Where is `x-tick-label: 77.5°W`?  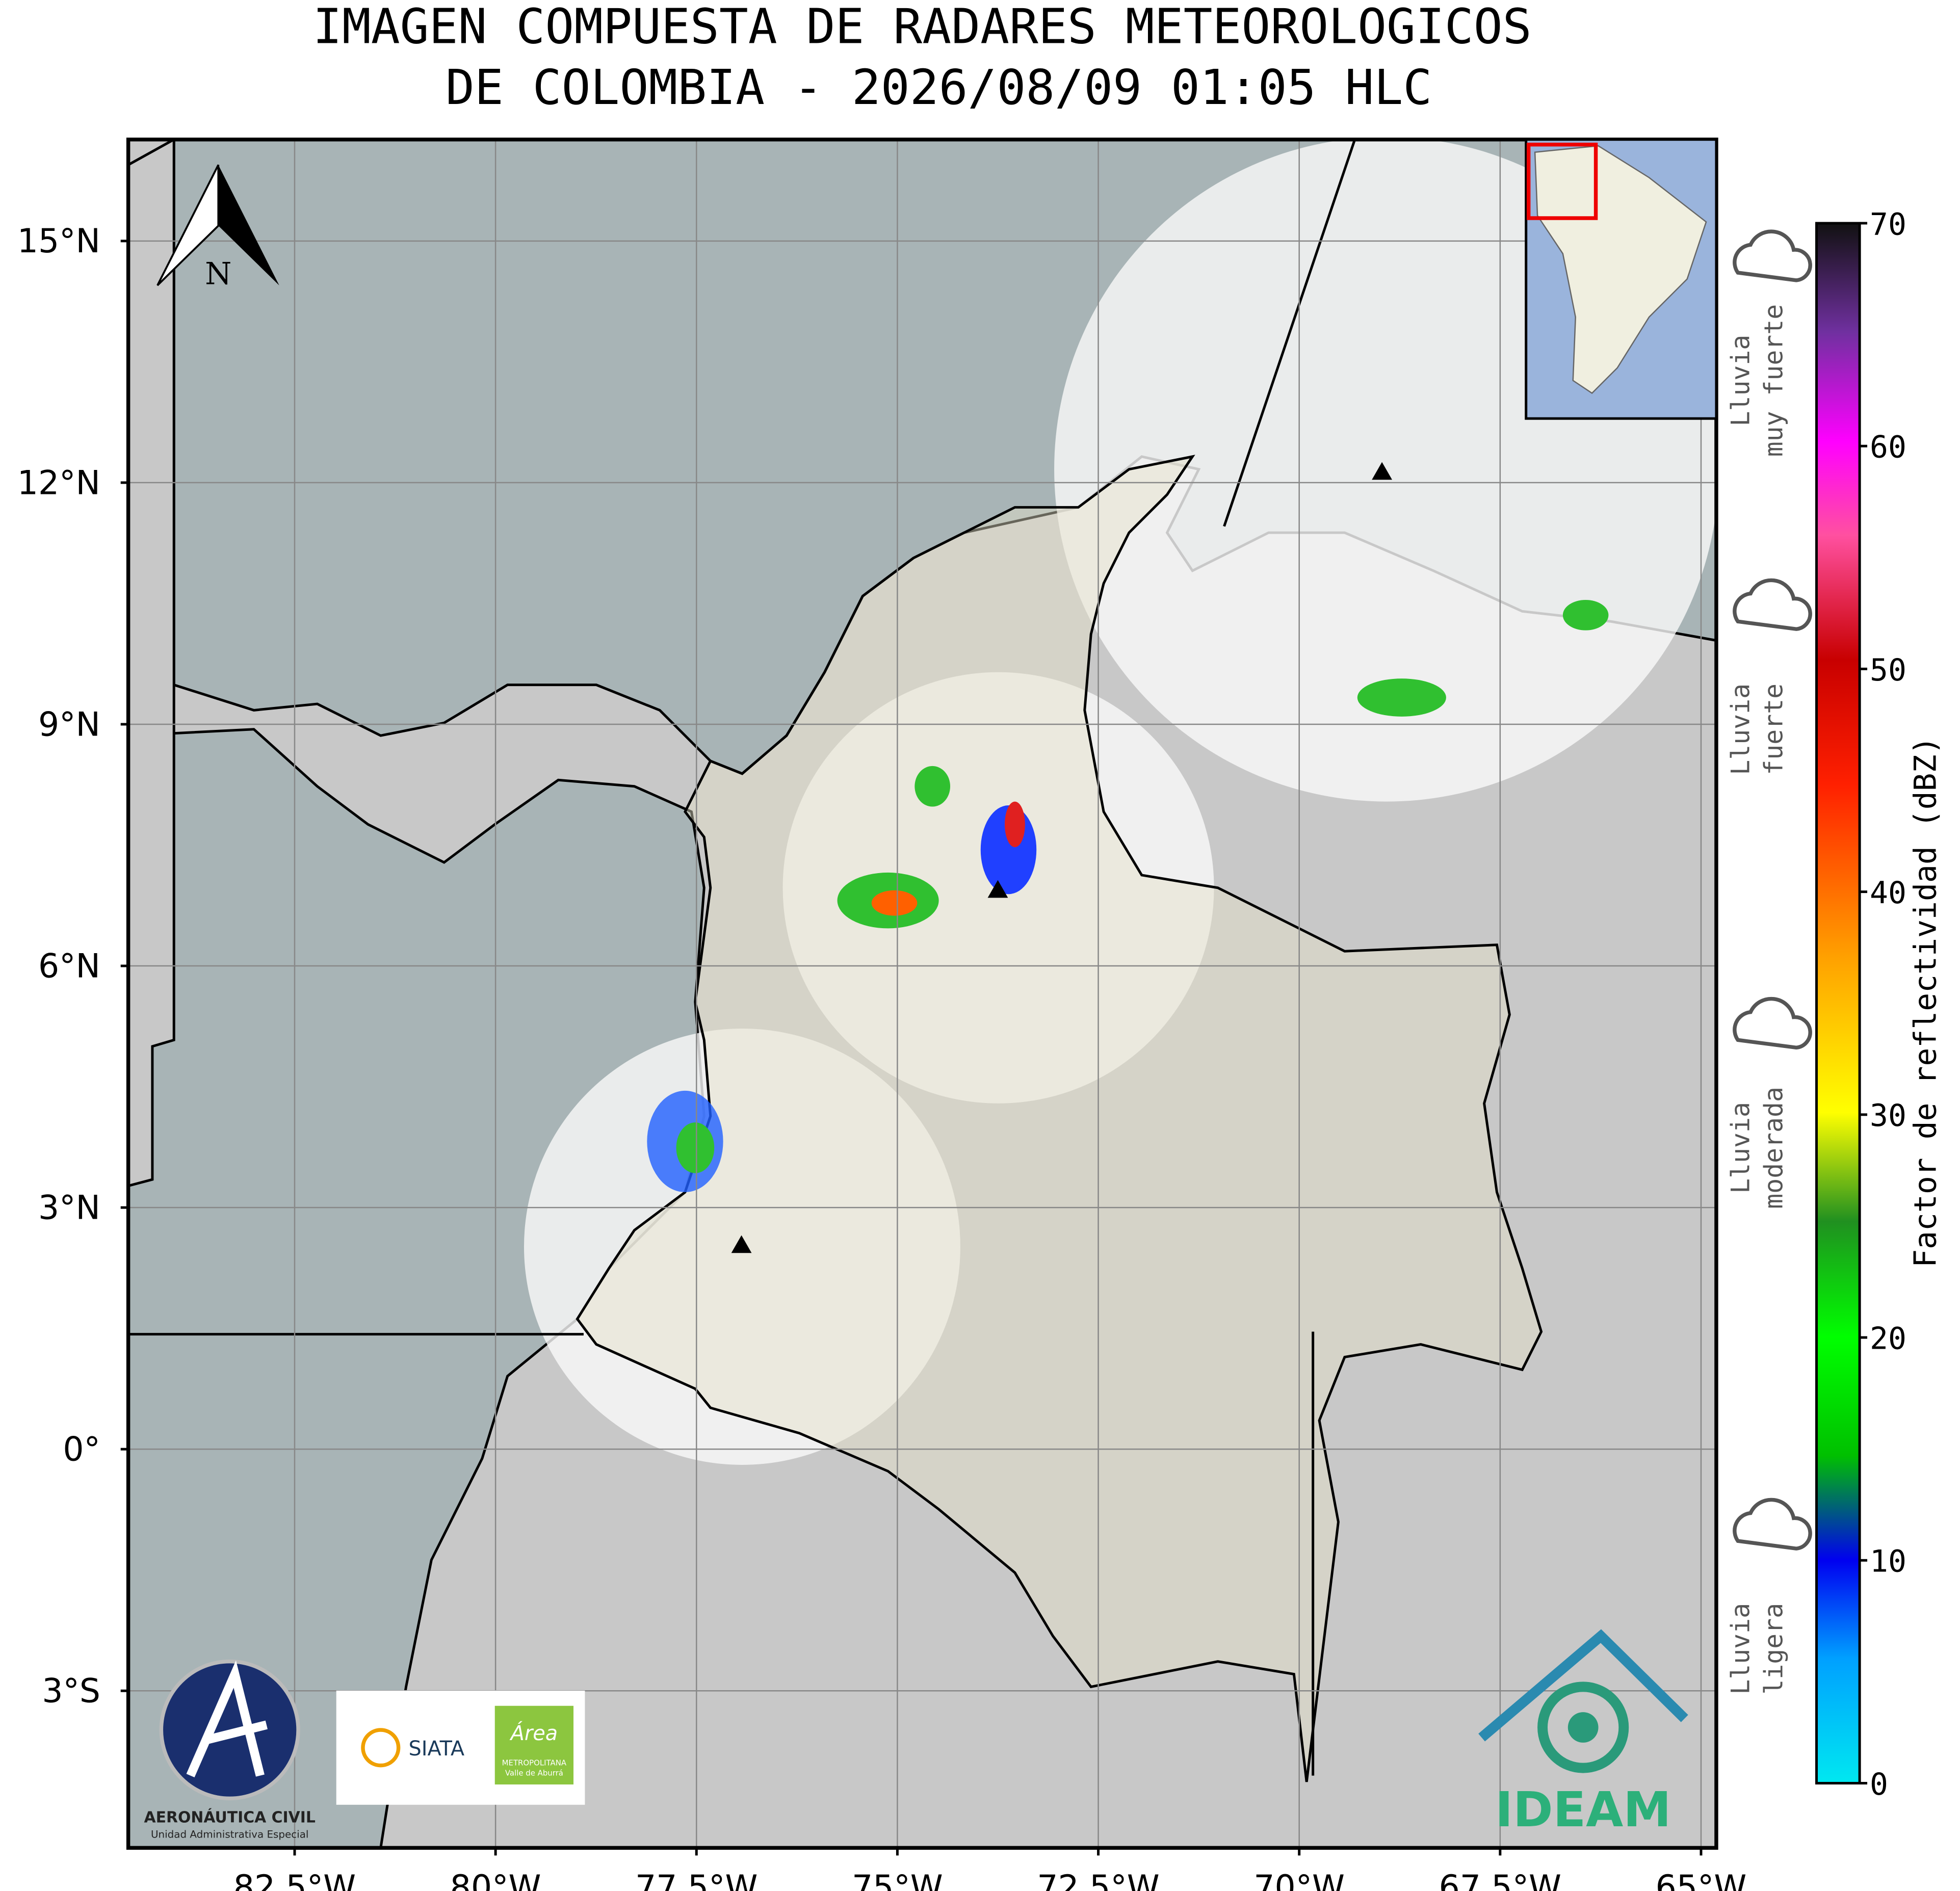
x-tick-label: 77.5°W is located at coordinates (696, 1880).